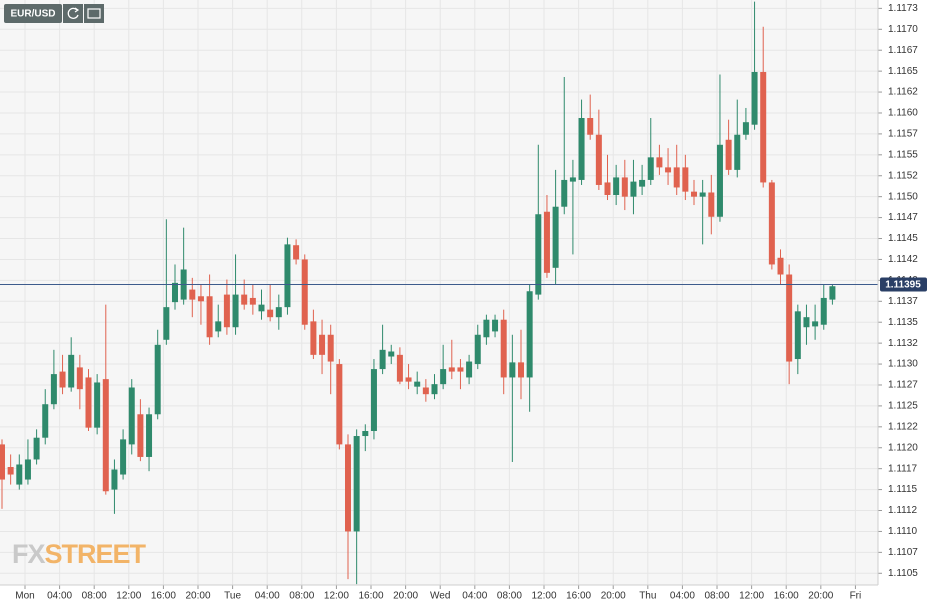  Describe the element at coordinates (903, 217) in the screenshot. I see `y-tick-label: 1.1147` at that location.